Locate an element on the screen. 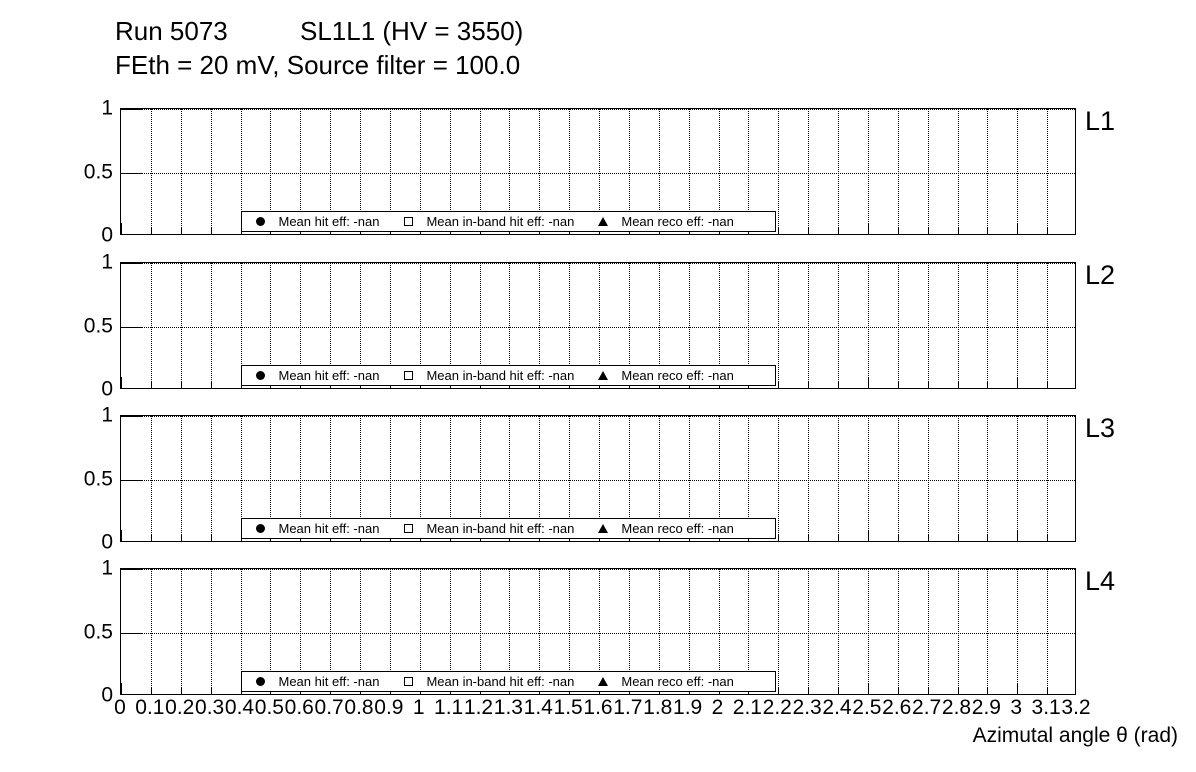  panel-label-l1: L1 is located at coordinates (1100, 121).